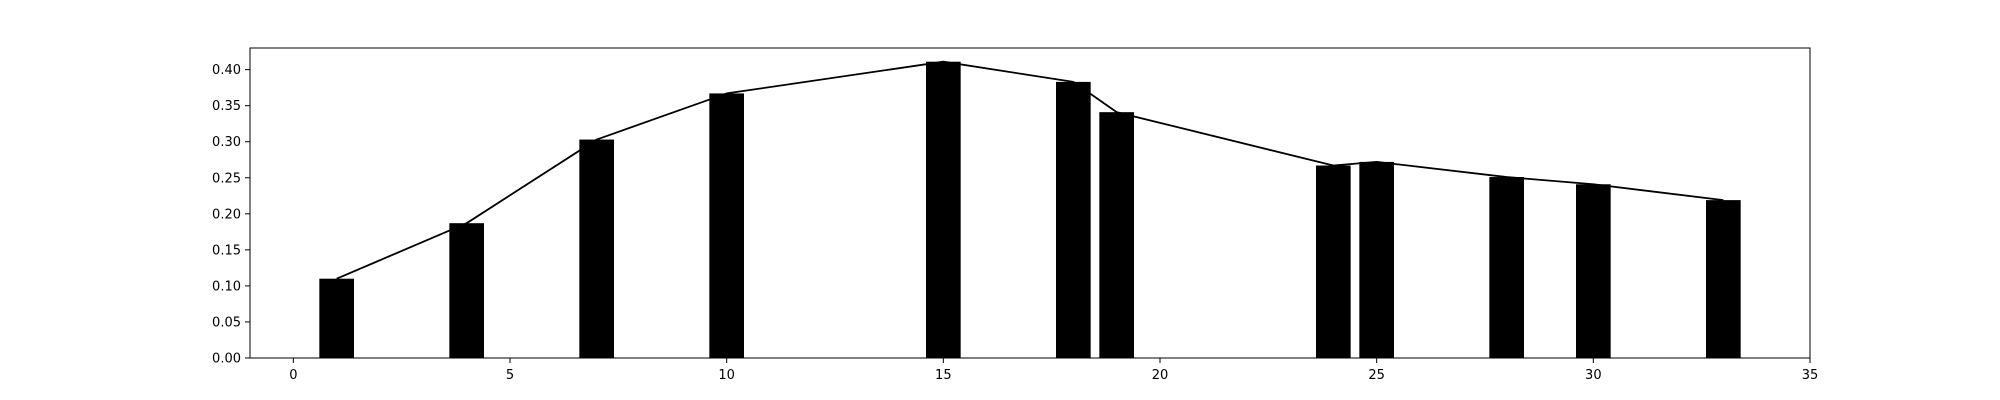  Describe the element at coordinates (226, 106) in the screenshot. I see `y-tick-label: 0.35` at that location.